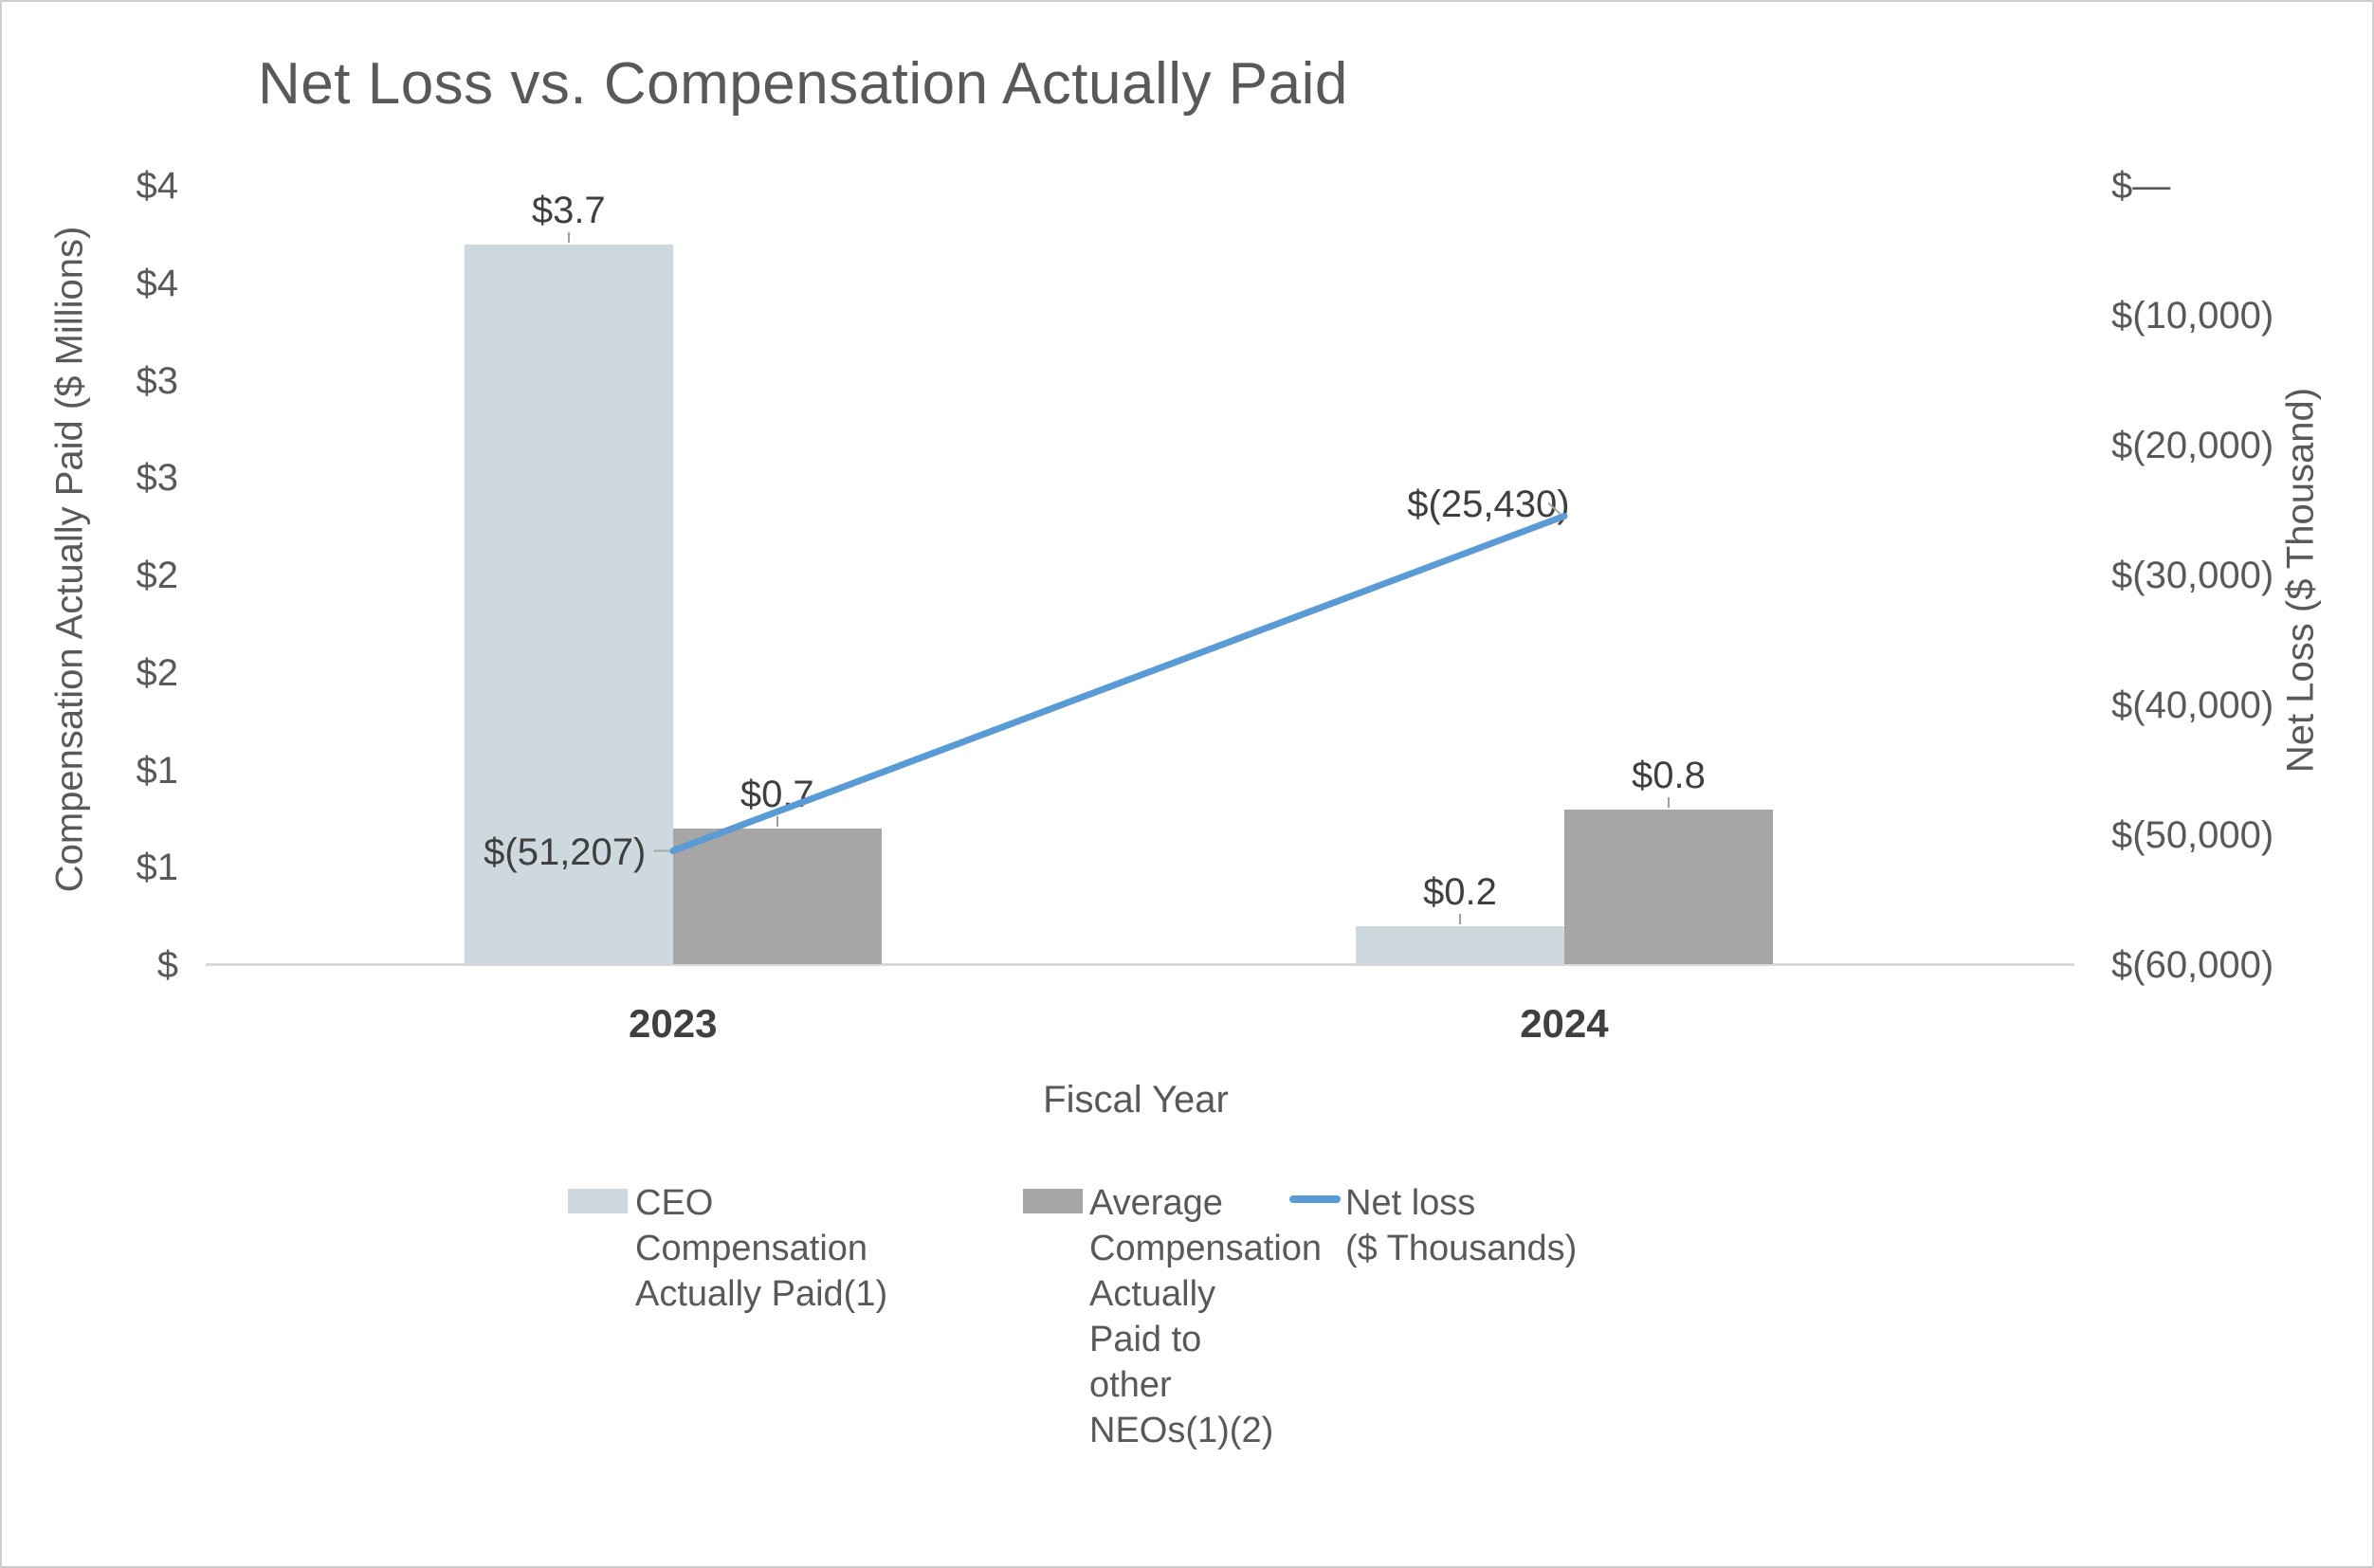  What do you see at coordinates (1136, 1100) in the screenshot?
I see `x-axis-title: Fiscal Year` at bounding box center [1136, 1100].